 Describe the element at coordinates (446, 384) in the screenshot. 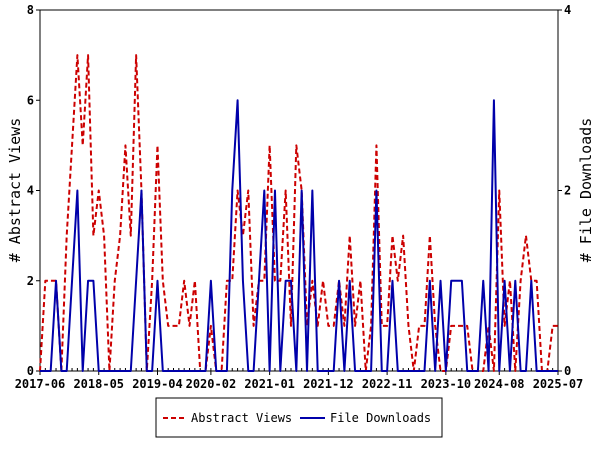

I see `x-tick-label: 2023-10` at that location.